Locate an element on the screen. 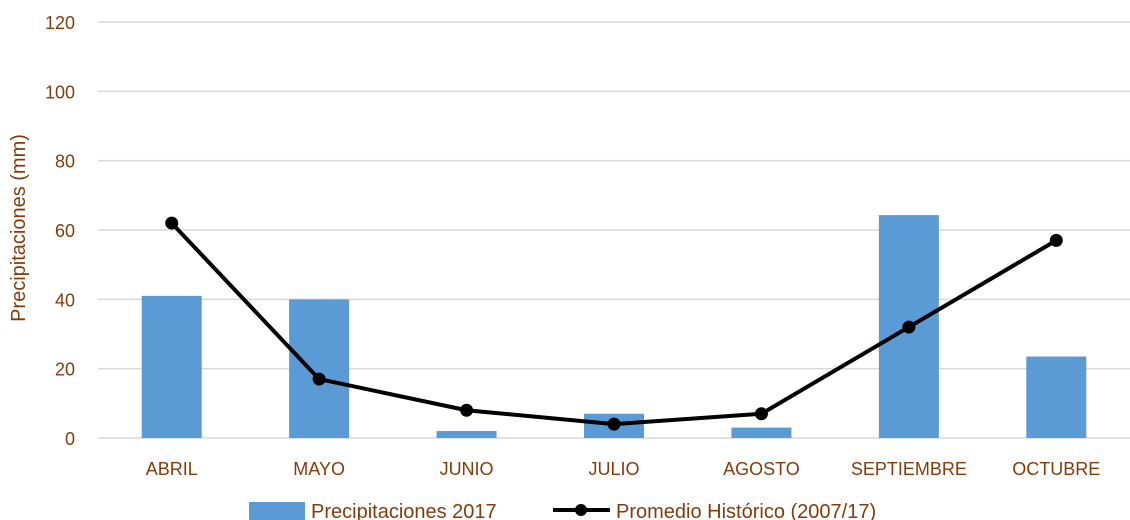  y-axis-title: Precipitaciones (mm) is located at coordinates (19, 228).